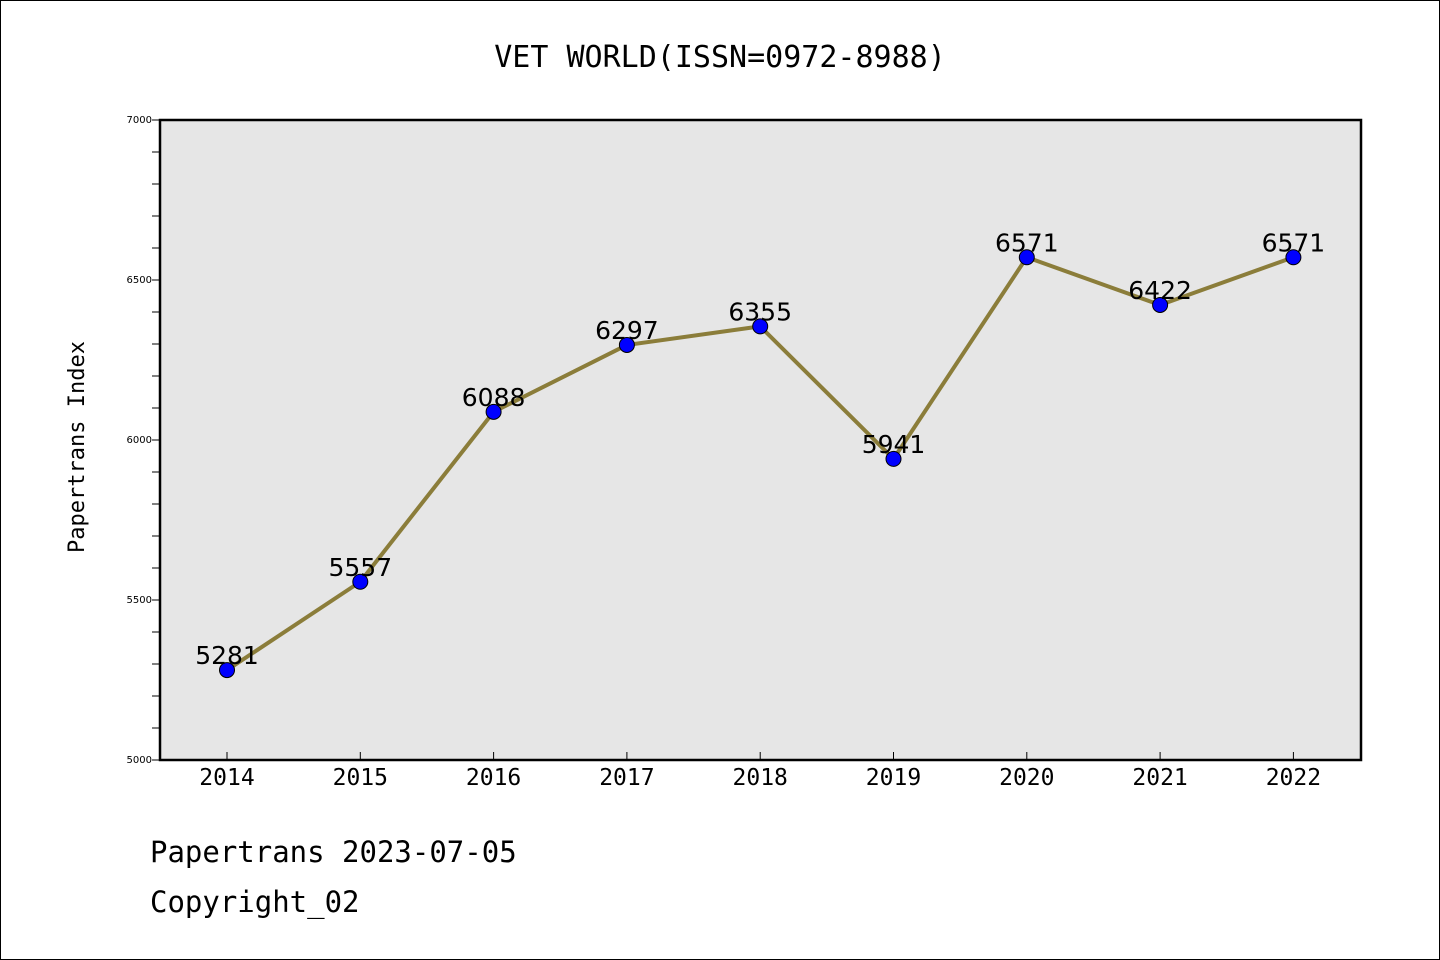 Image resolution: width=1440 pixels, height=960 pixels. What do you see at coordinates (360, 778) in the screenshot?
I see `x-tick-label: 2015` at bounding box center [360, 778].